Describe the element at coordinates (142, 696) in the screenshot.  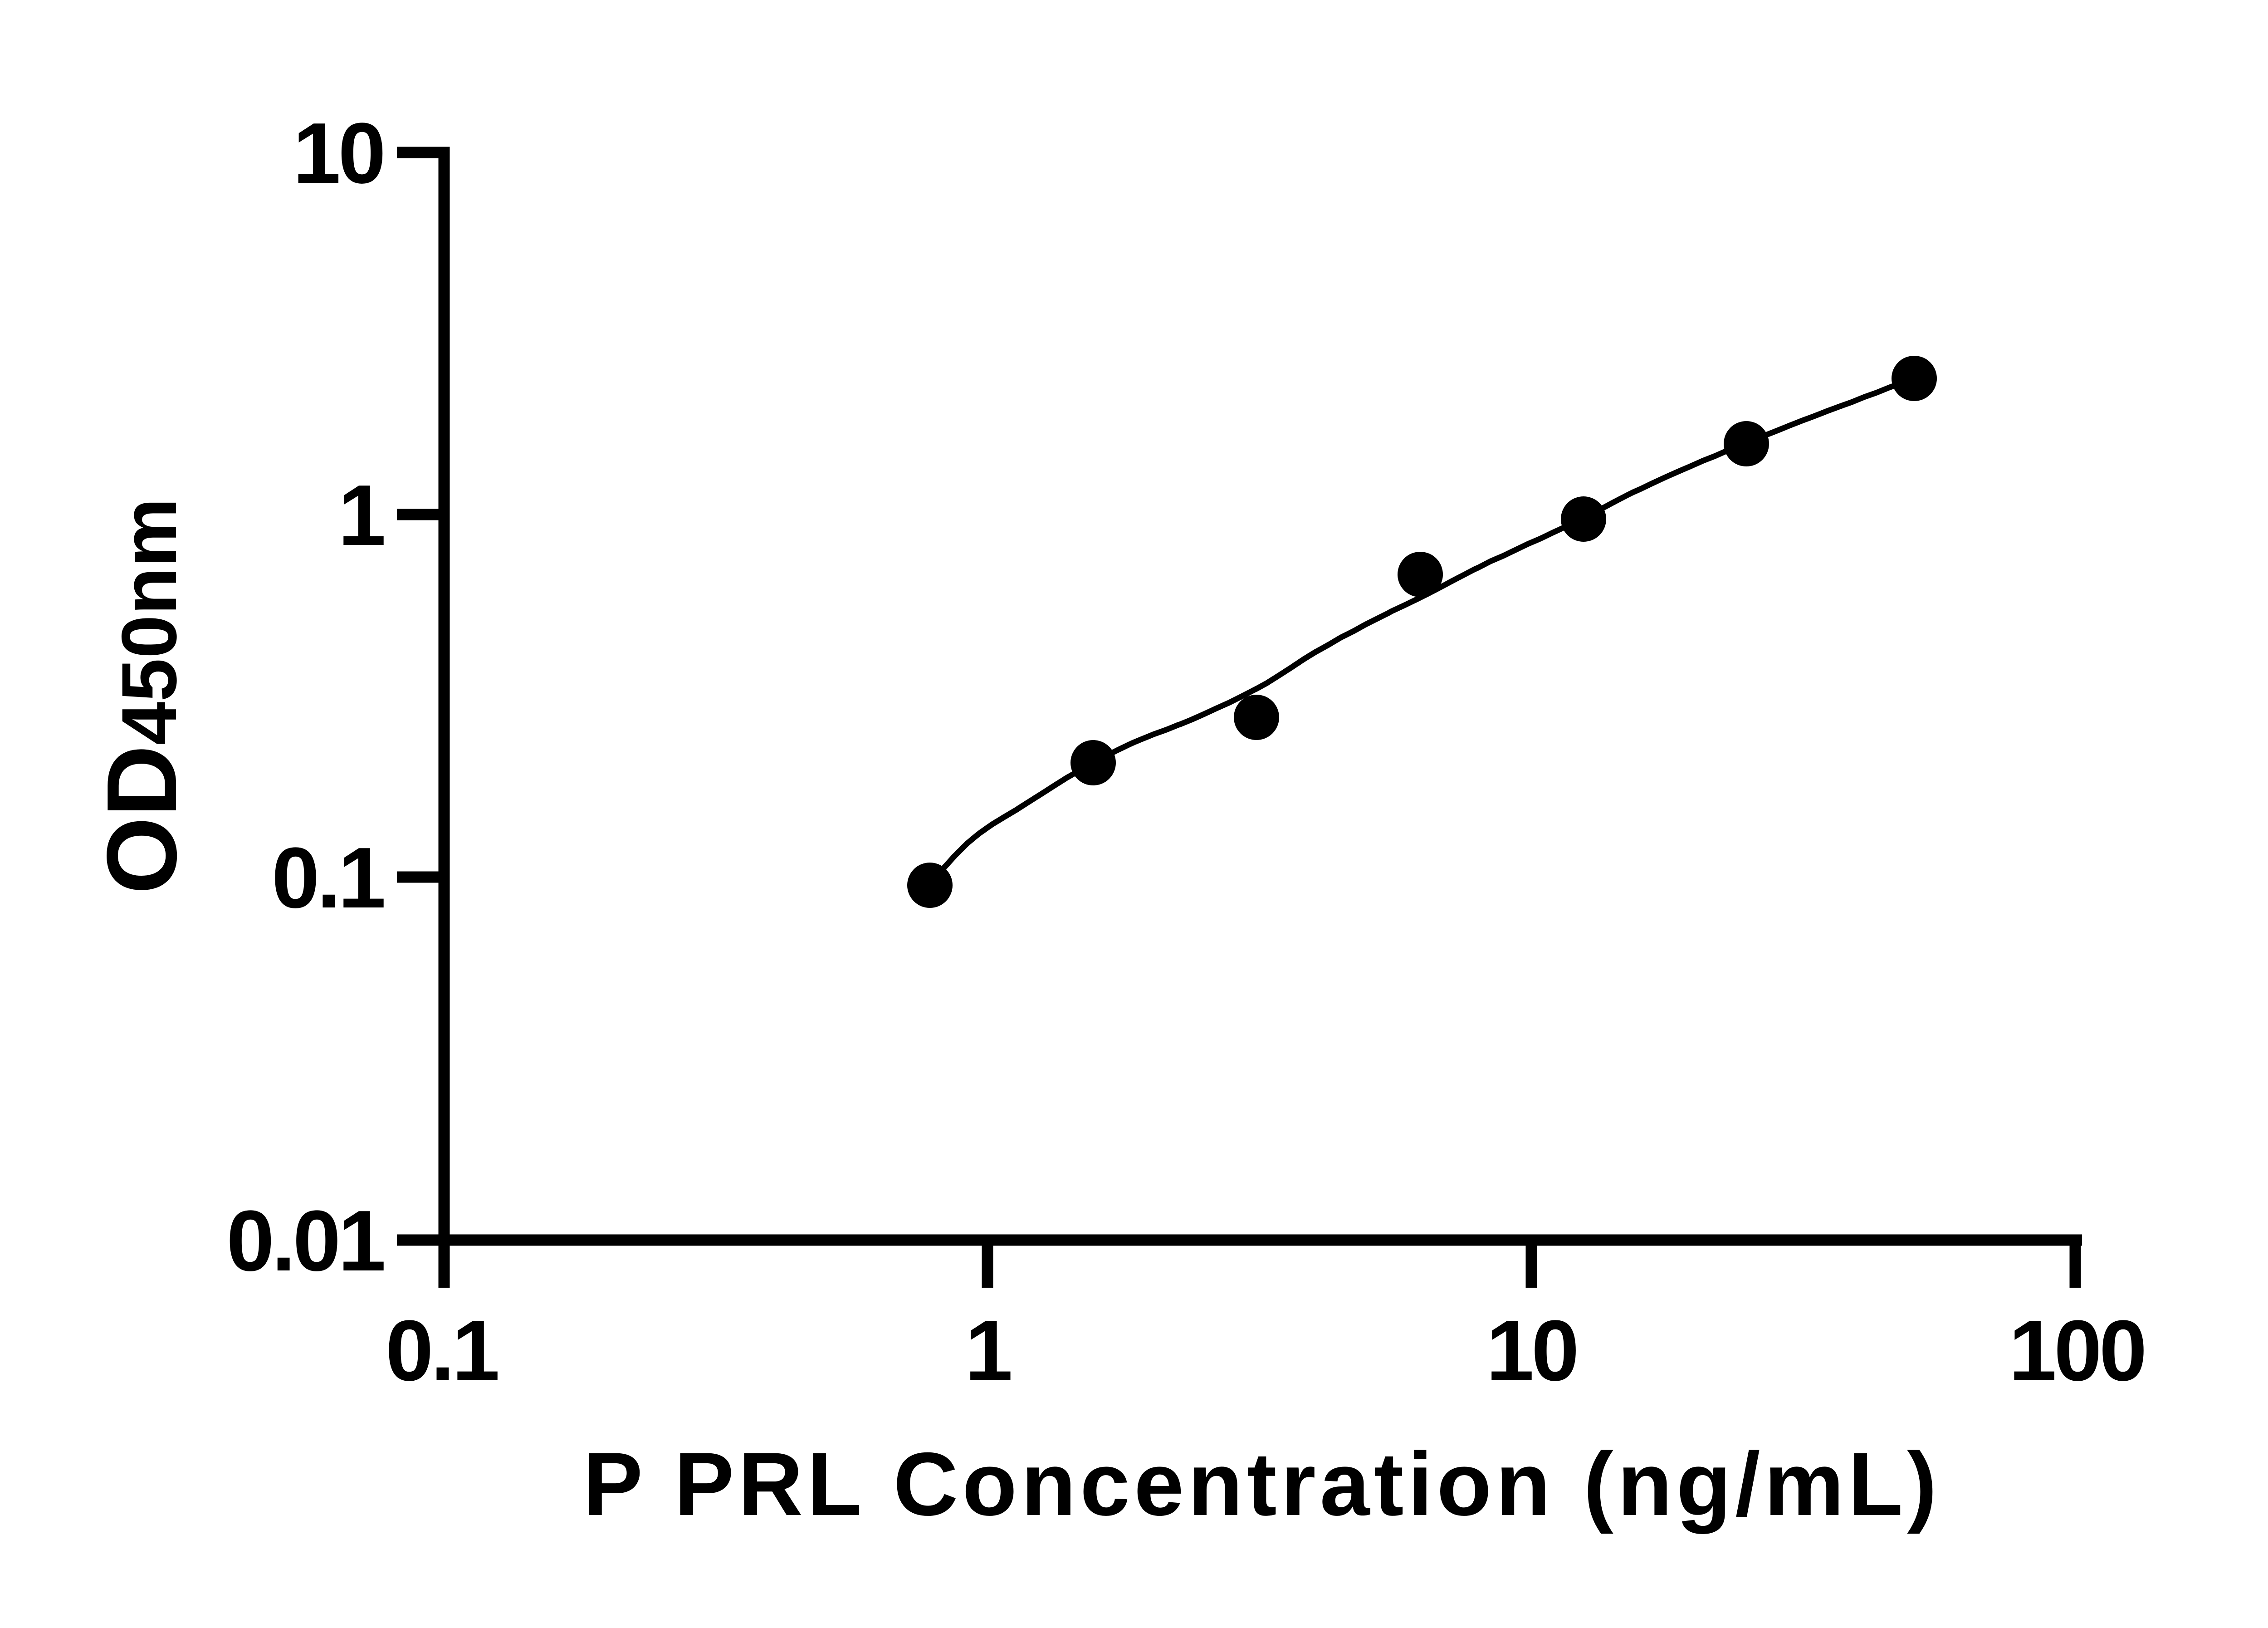
I see `svg-text: OD450nm` at that location.